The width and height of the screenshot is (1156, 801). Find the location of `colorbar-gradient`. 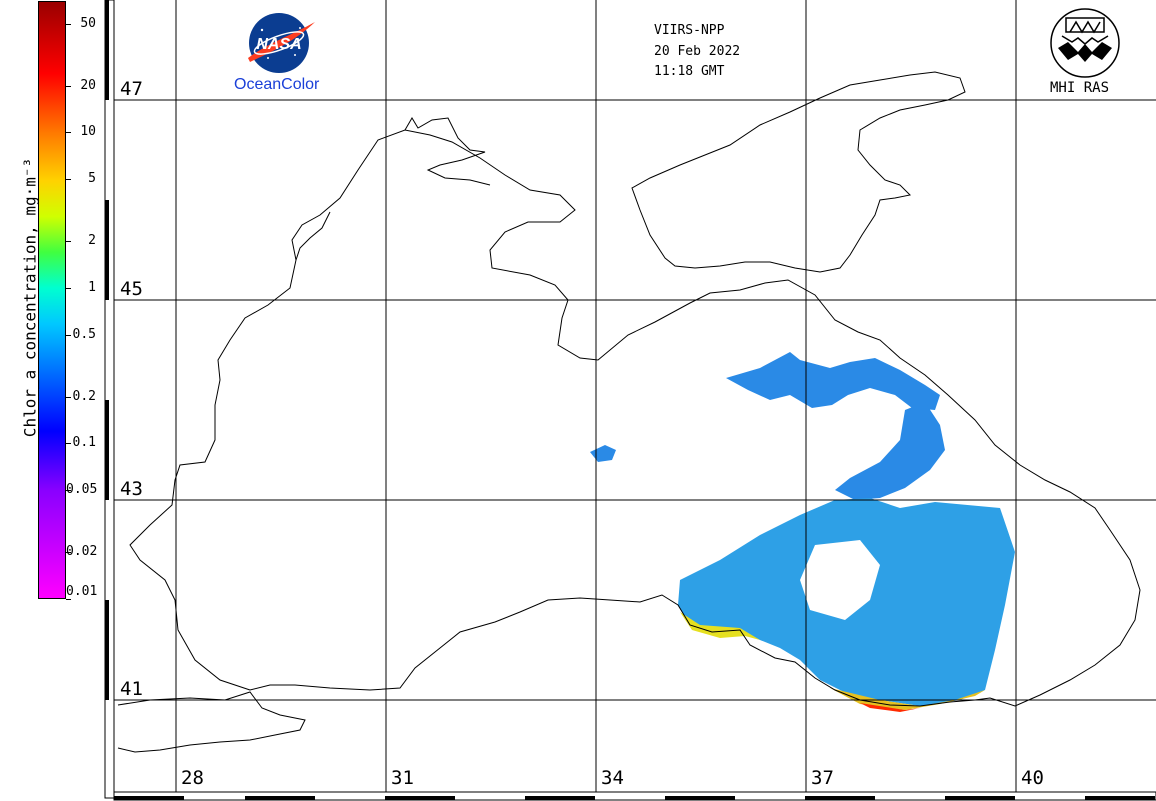

colorbar-gradient is located at coordinates (52, 300).